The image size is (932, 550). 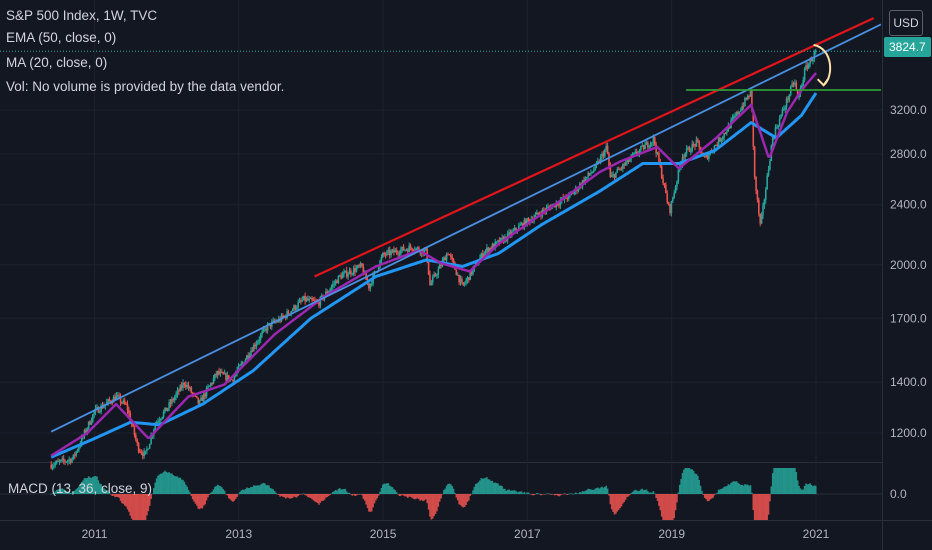 I want to click on macd-legend: MACD (13, 36, close, 9), so click(x=80, y=488).